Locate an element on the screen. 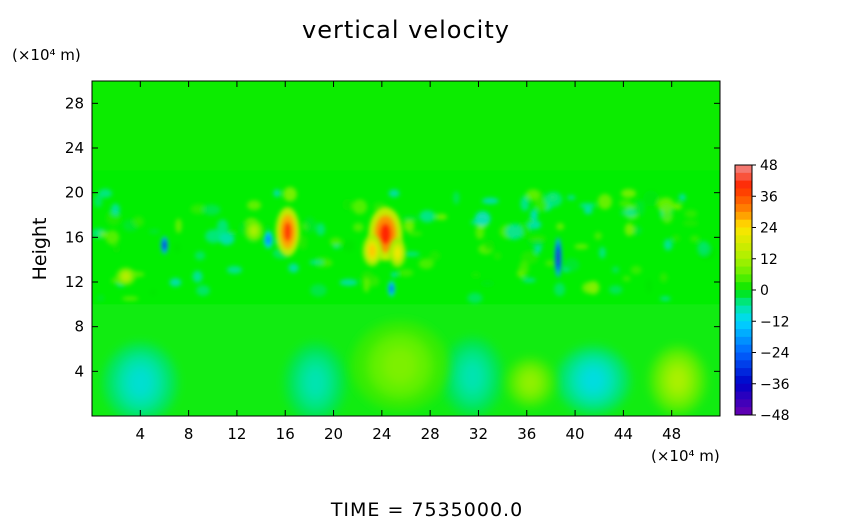 This screenshot has height=519, width=854. y-tick-label: 24 is located at coordinates (74, 148).